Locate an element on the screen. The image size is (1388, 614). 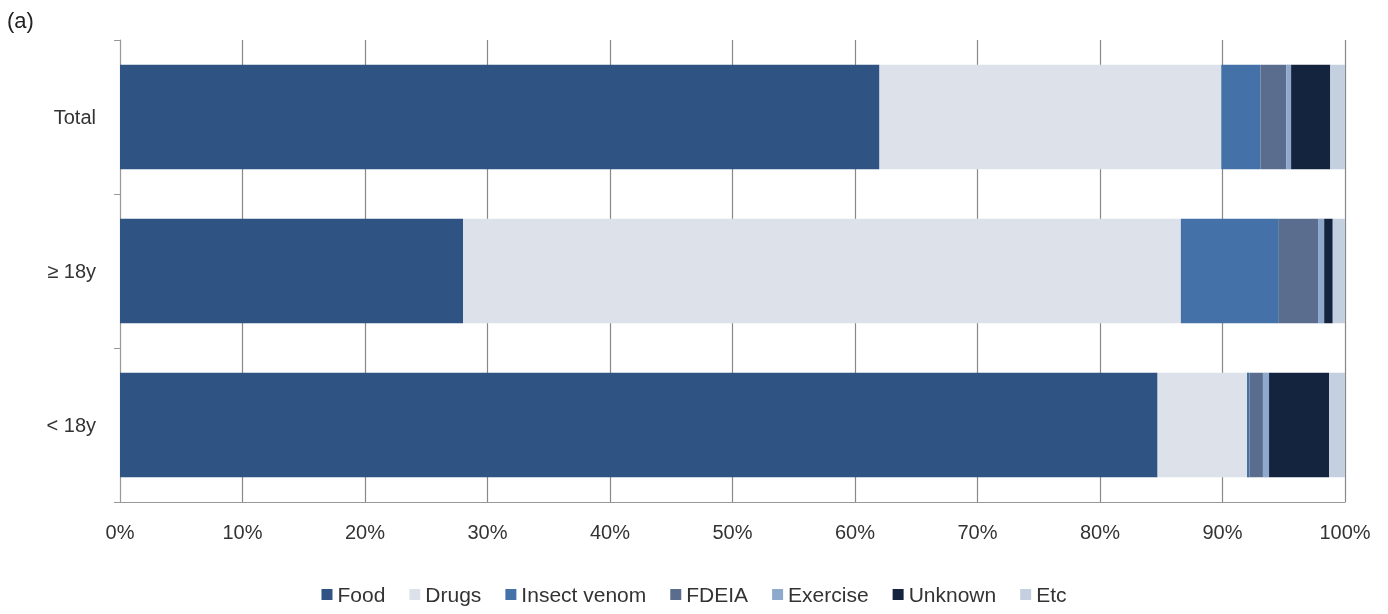
x-tick-label: 40% is located at coordinates (610, 532).